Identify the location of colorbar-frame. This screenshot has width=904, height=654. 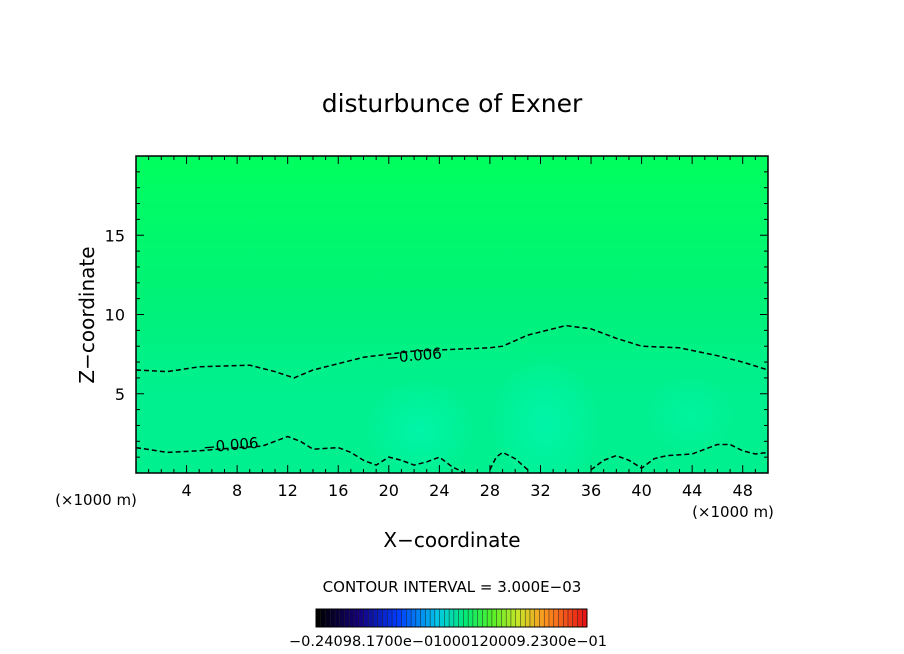
(451, 618).